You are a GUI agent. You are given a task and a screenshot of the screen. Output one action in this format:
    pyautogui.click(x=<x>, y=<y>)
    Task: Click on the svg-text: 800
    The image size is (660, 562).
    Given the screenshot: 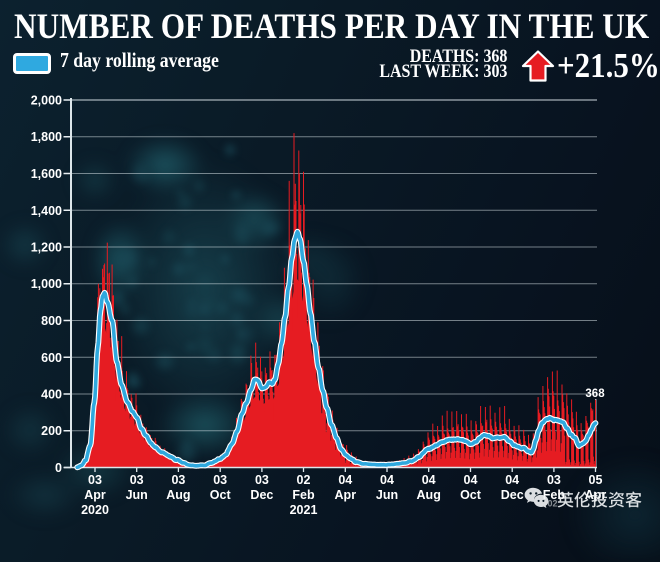 What is the action you would take?
    pyautogui.click(x=51, y=321)
    